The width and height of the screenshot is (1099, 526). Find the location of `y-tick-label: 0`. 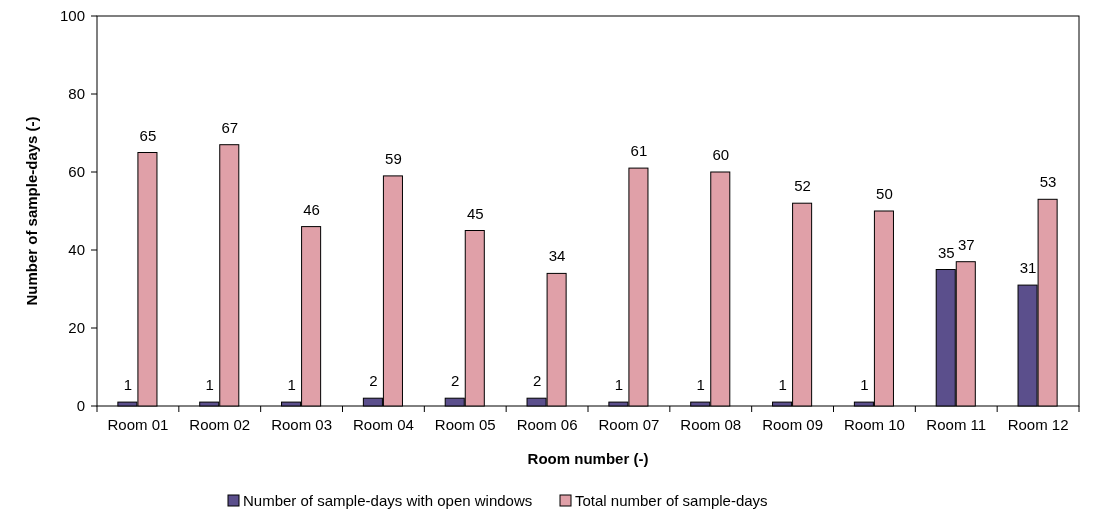

y-tick-label: 0 is located at coordinates (80, 406).